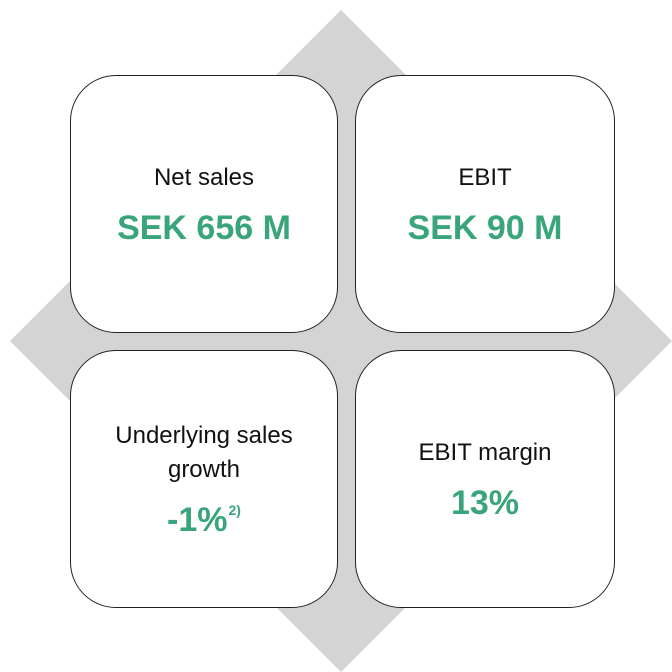 This screenshot has width=672, height=672. I want to click on kpi-label: EBIT, so click(485, 177).